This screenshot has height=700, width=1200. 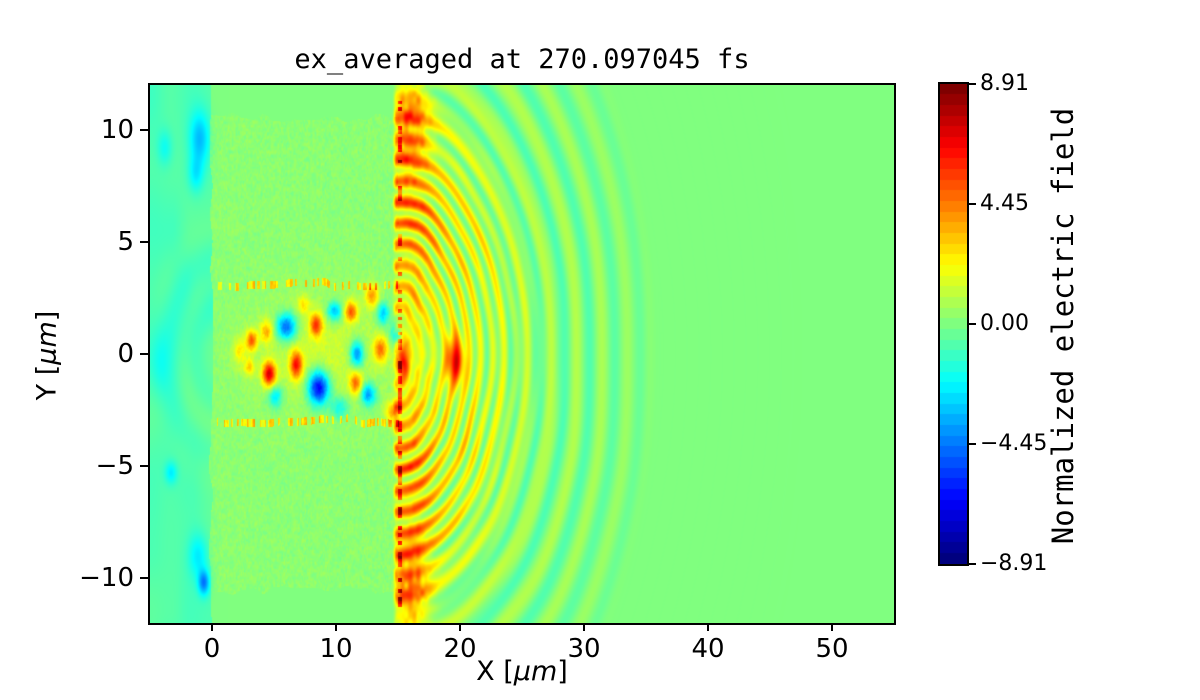 I want to click on x-axis-unit: μm, so click(x=535, y=671).